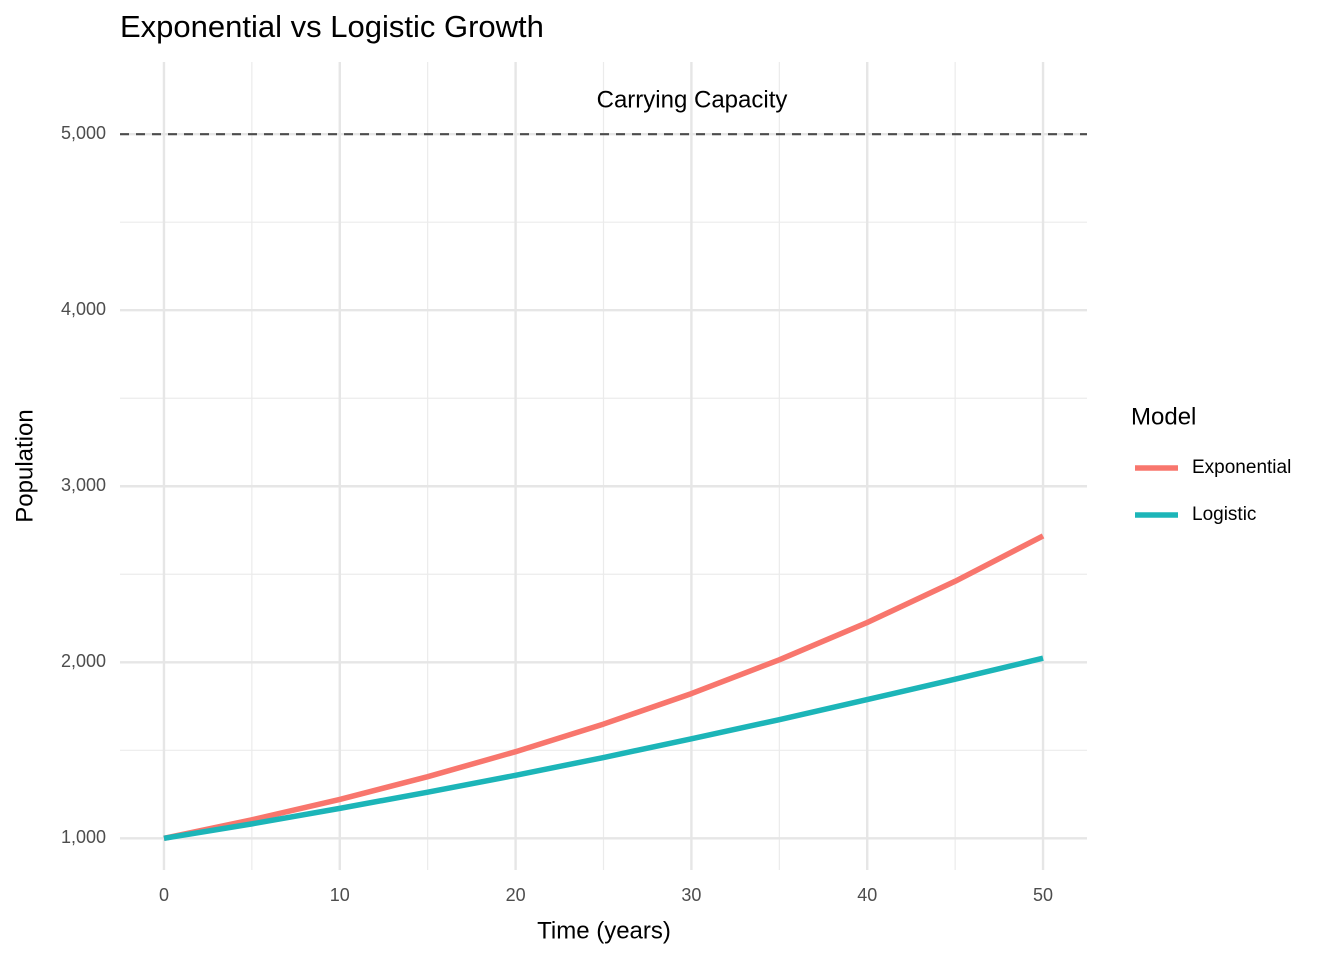  What do you see at coordinates (332, 26) in the screenshot?
I see `chart-title: Exponential vs Logistic Growth` at bounding box center [332, 26].